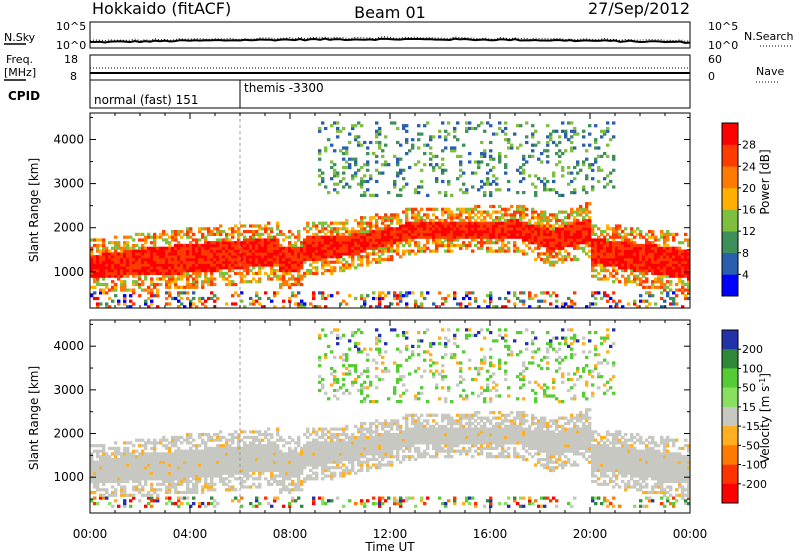 The height and width of the screenshot is (554, 800). I want to click on y-tick-label: 4000, so click(68, 139).